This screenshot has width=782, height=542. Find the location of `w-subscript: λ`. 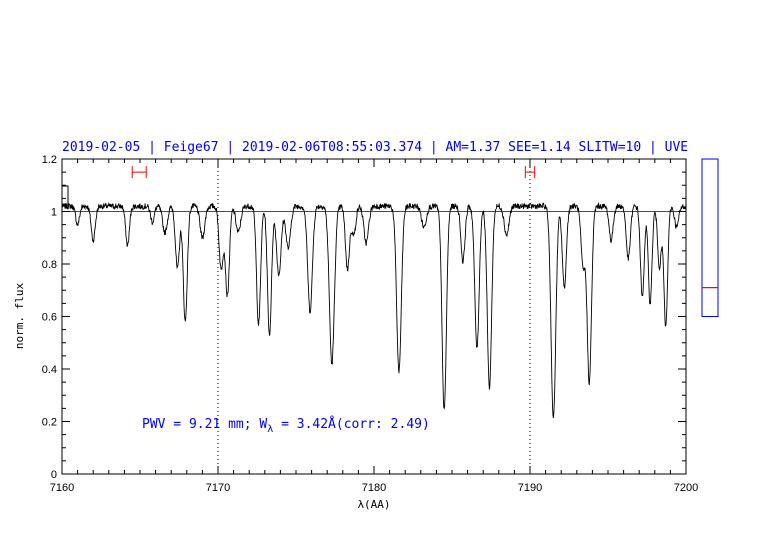

w-subscript: λ is located at coordinates (270, 429).